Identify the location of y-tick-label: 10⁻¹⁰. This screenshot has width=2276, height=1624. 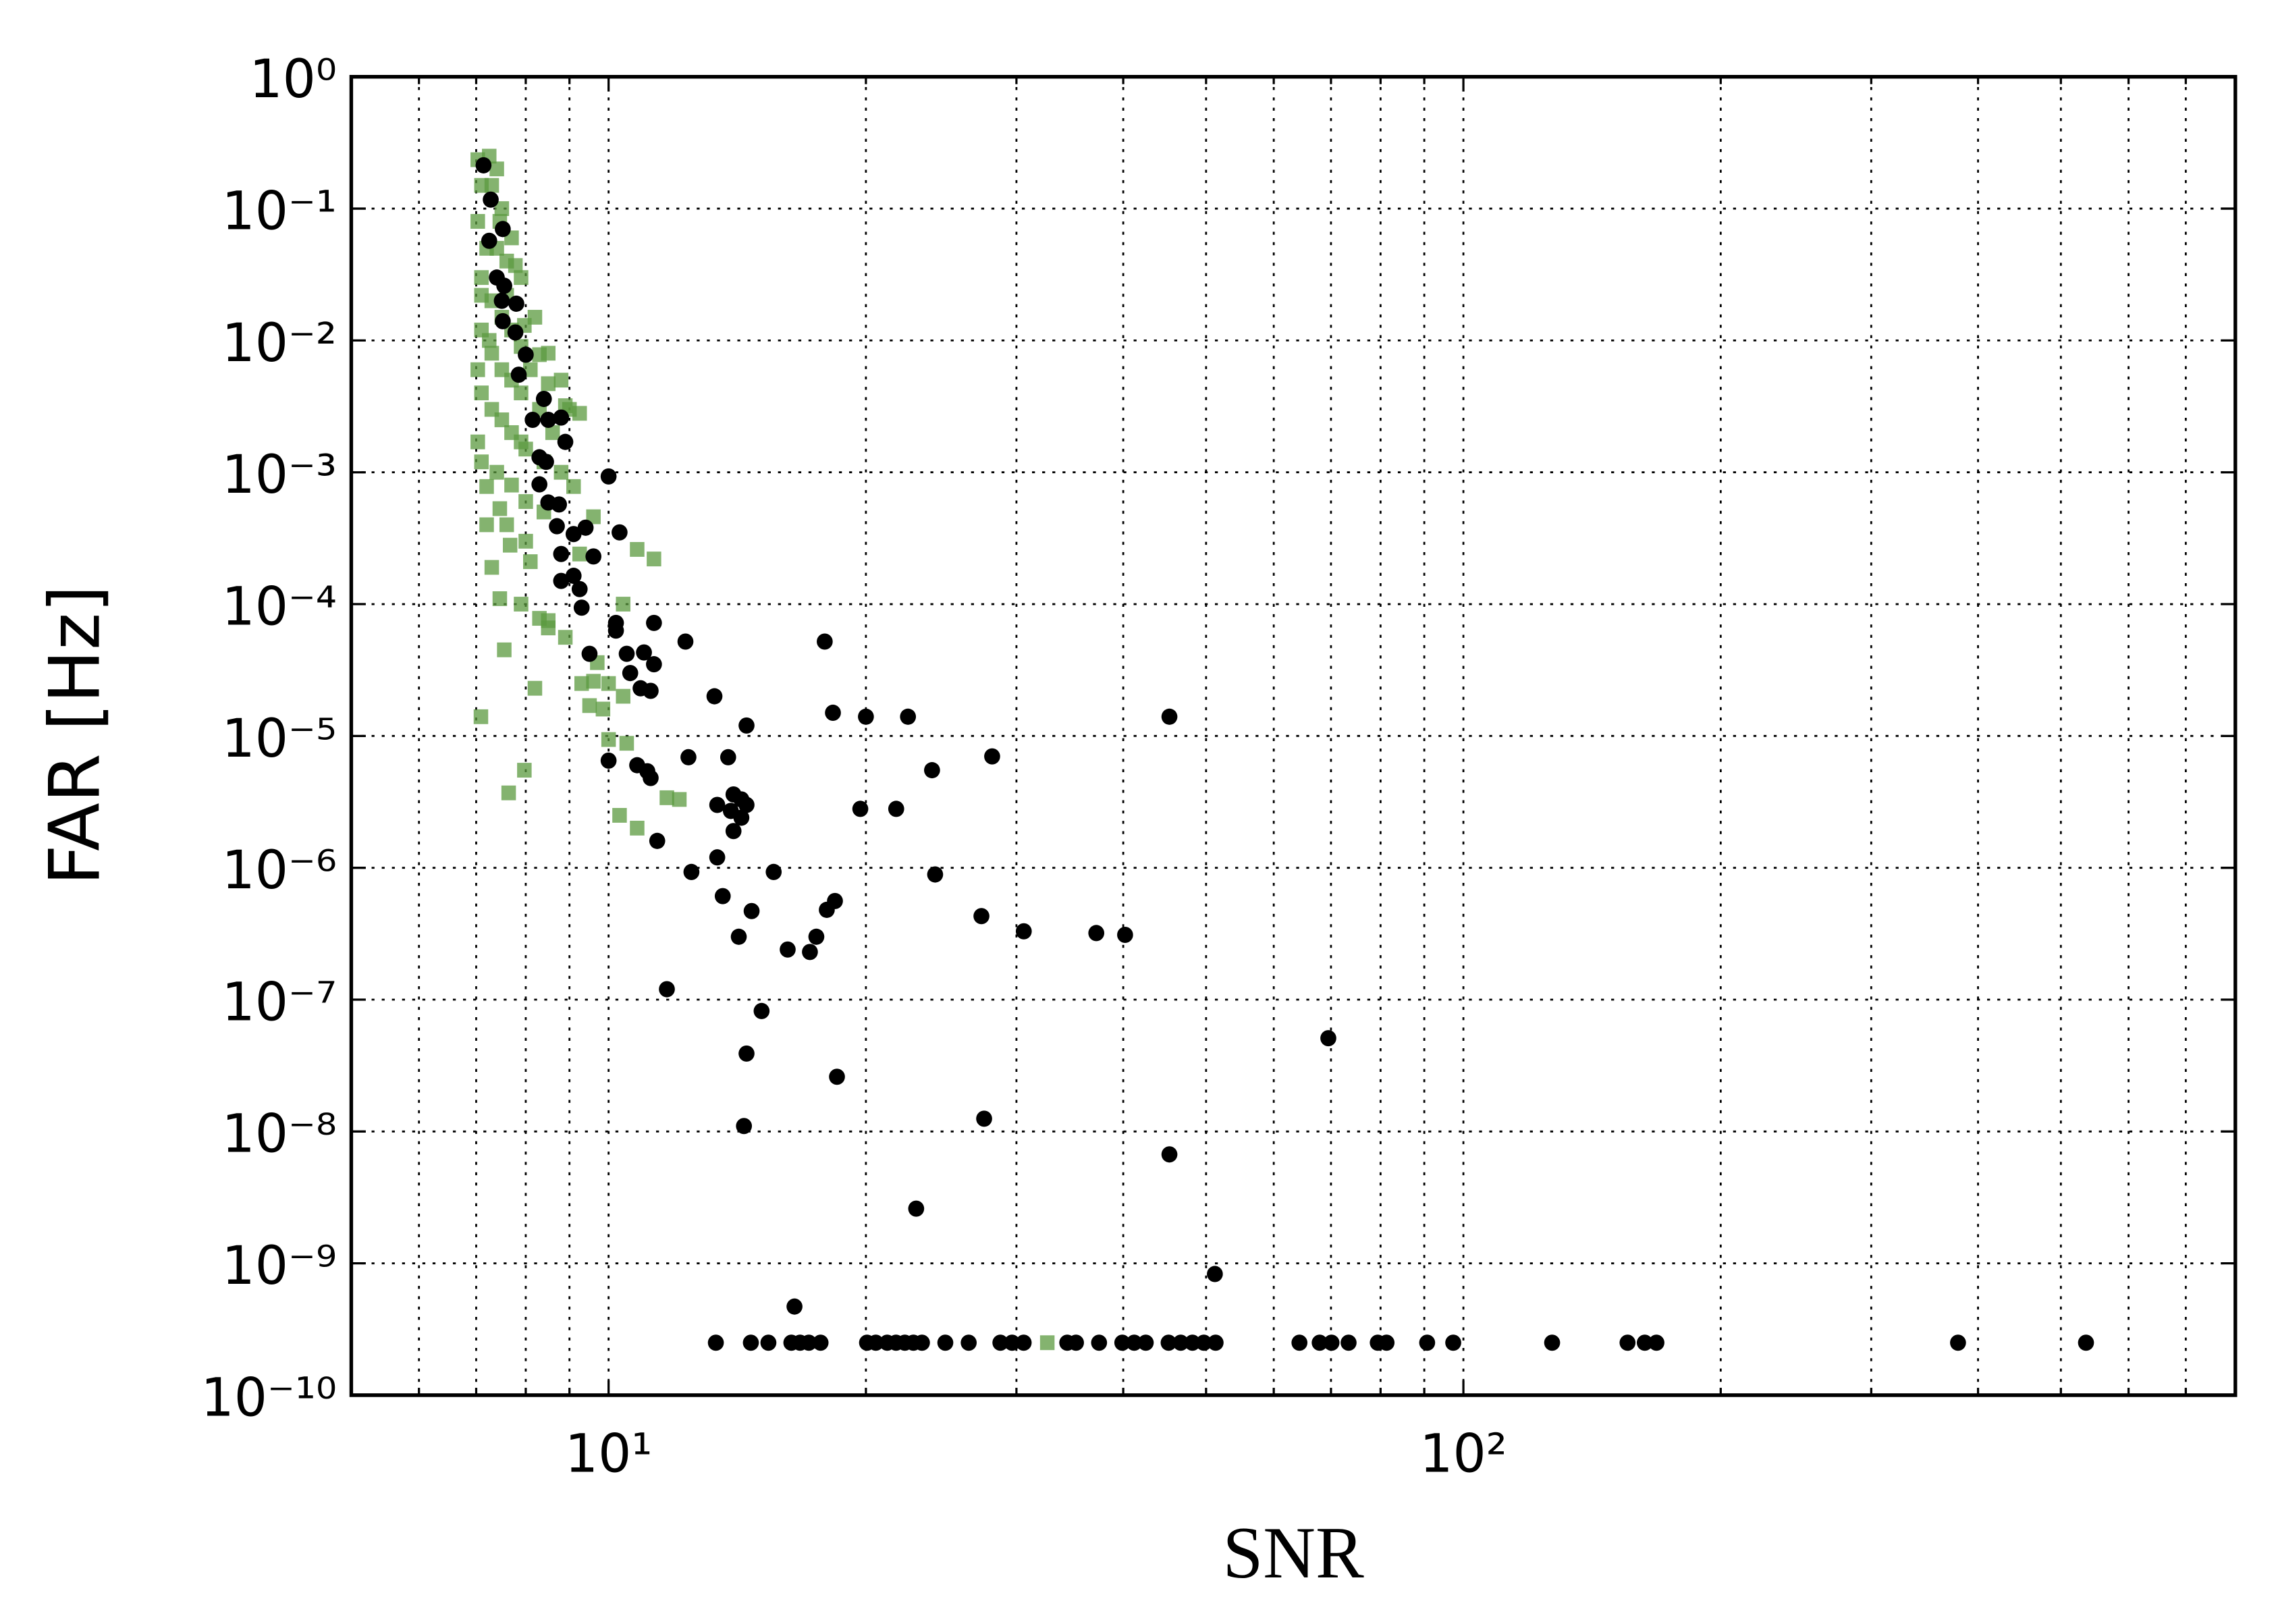
(268, 1398).